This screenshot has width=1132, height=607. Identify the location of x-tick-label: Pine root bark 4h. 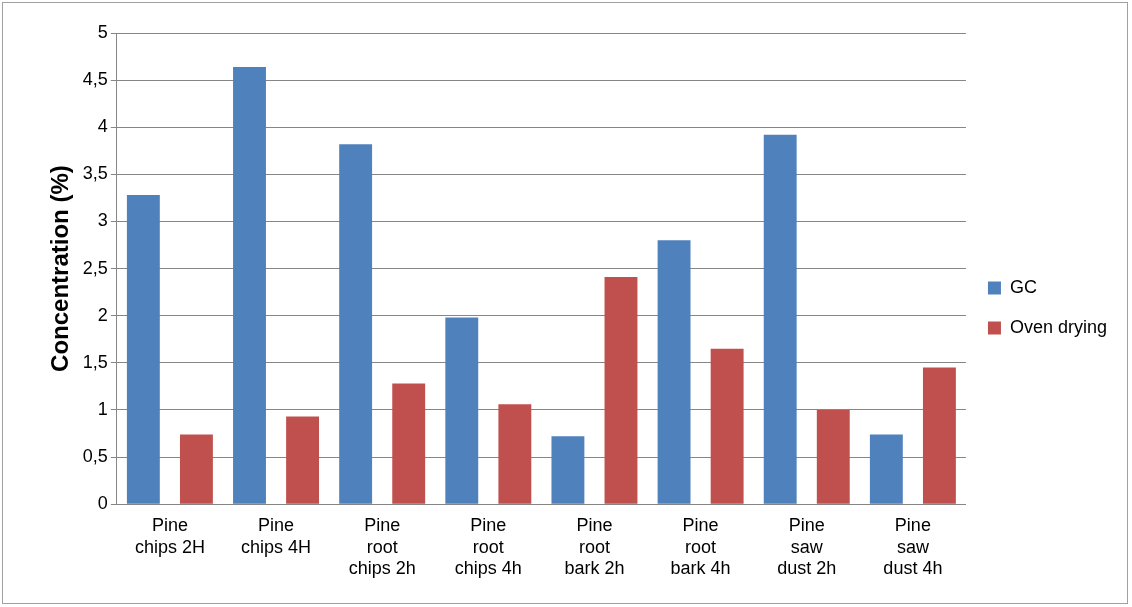
(700, 546).